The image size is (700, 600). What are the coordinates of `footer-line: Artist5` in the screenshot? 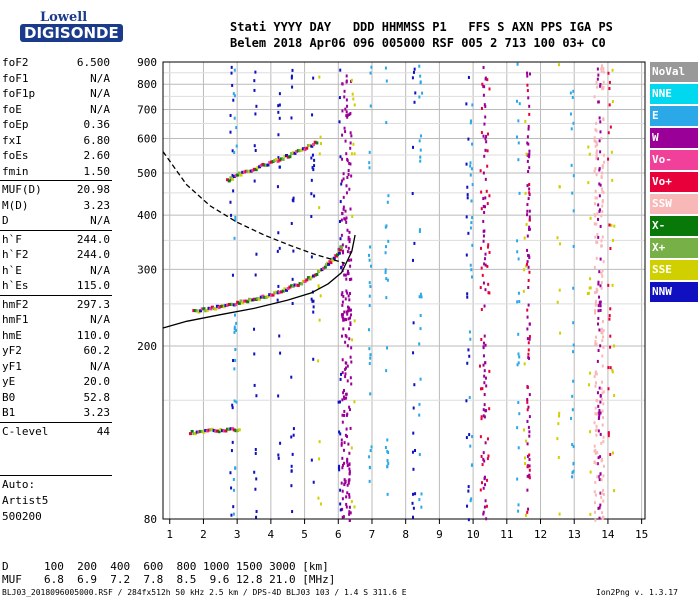 It's located at (25, 500).